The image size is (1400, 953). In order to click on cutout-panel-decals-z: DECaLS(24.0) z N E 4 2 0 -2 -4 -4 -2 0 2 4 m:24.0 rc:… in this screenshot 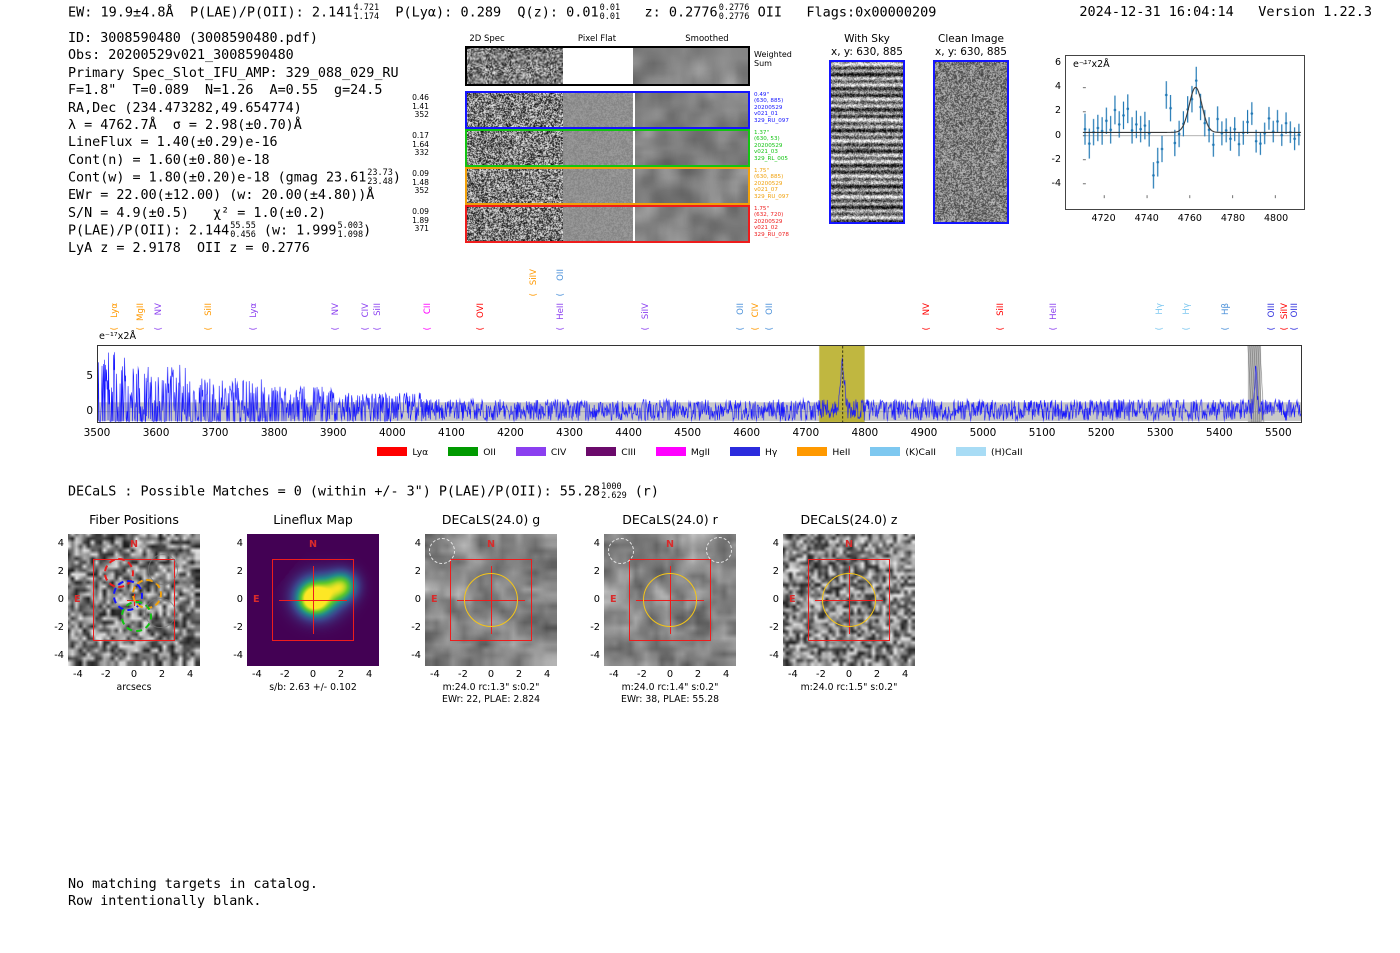, I will do `click(842, 602)`.